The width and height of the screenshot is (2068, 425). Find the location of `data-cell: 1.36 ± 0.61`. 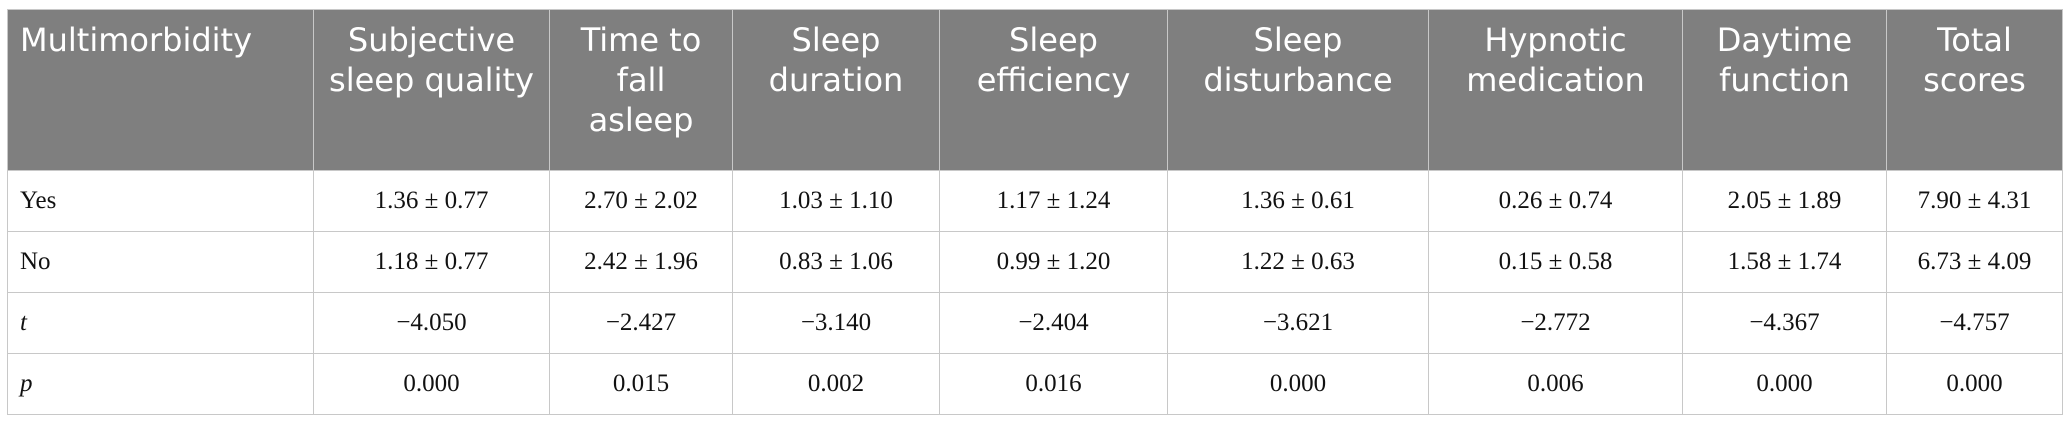

data-cell: 1.36 ± 0.61 is located at coordinates (1298, 201).